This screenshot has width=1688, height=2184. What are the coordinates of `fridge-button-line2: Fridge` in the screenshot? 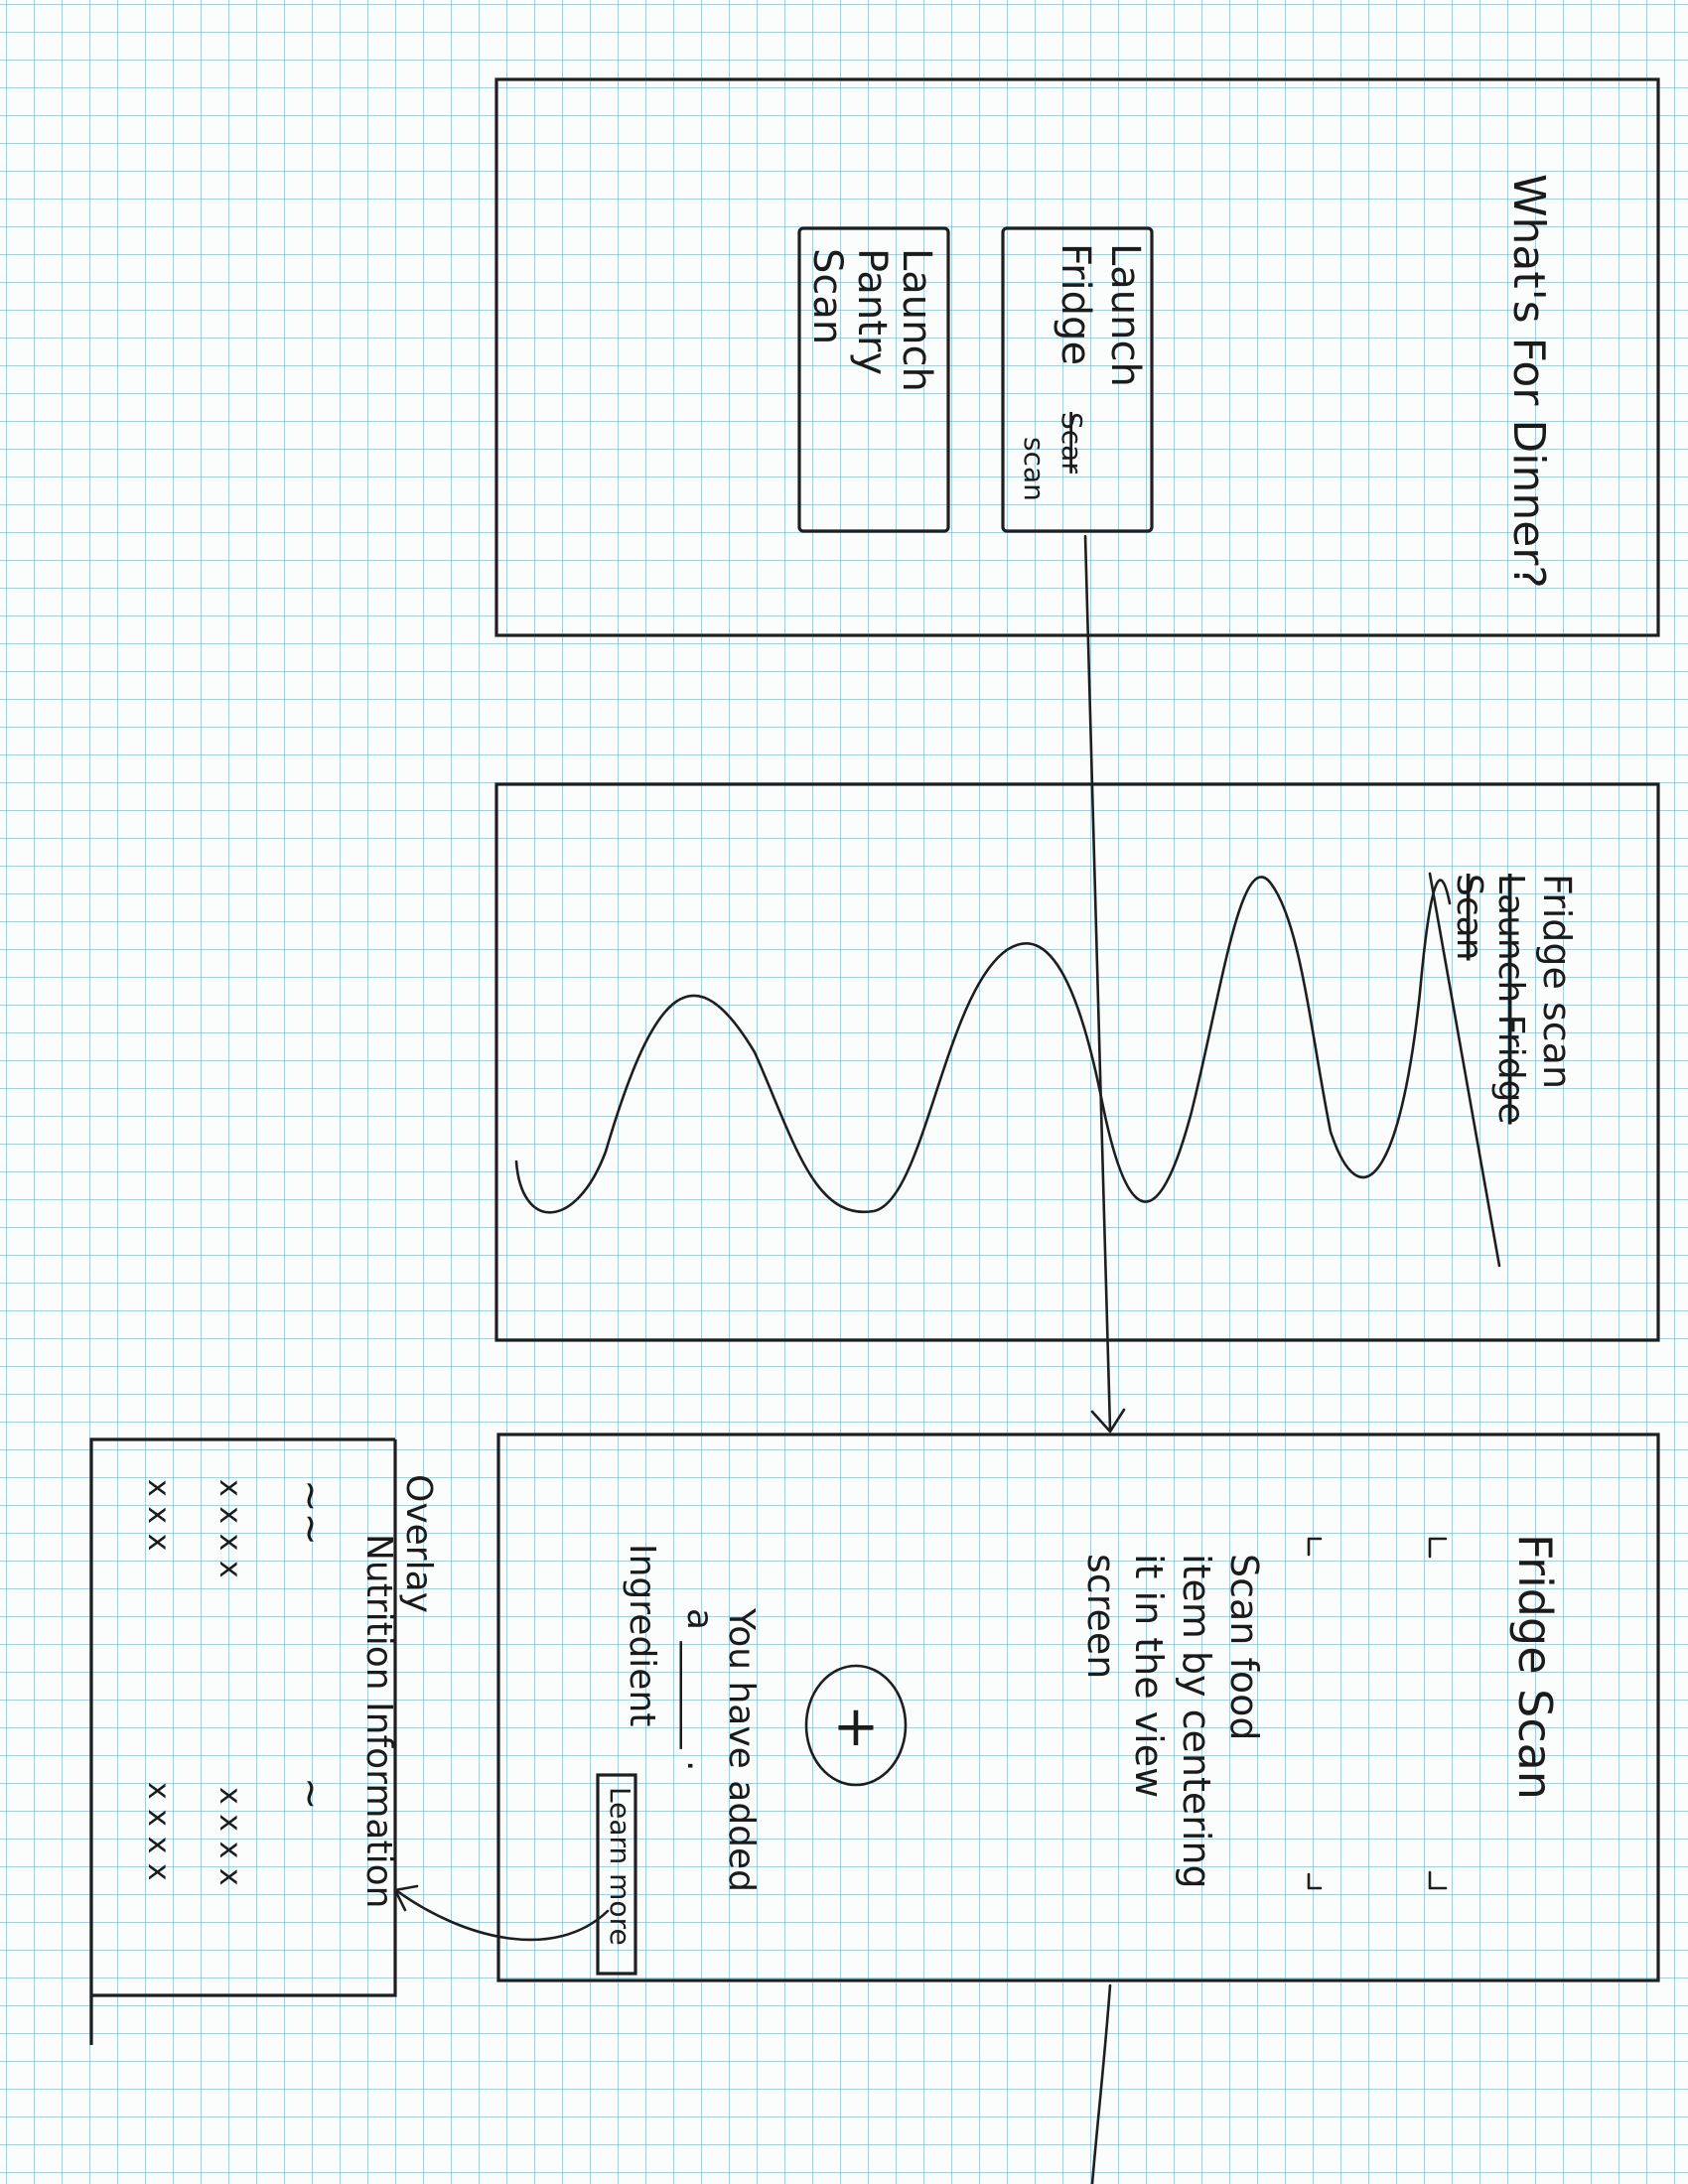 It's located at (1075, 304).